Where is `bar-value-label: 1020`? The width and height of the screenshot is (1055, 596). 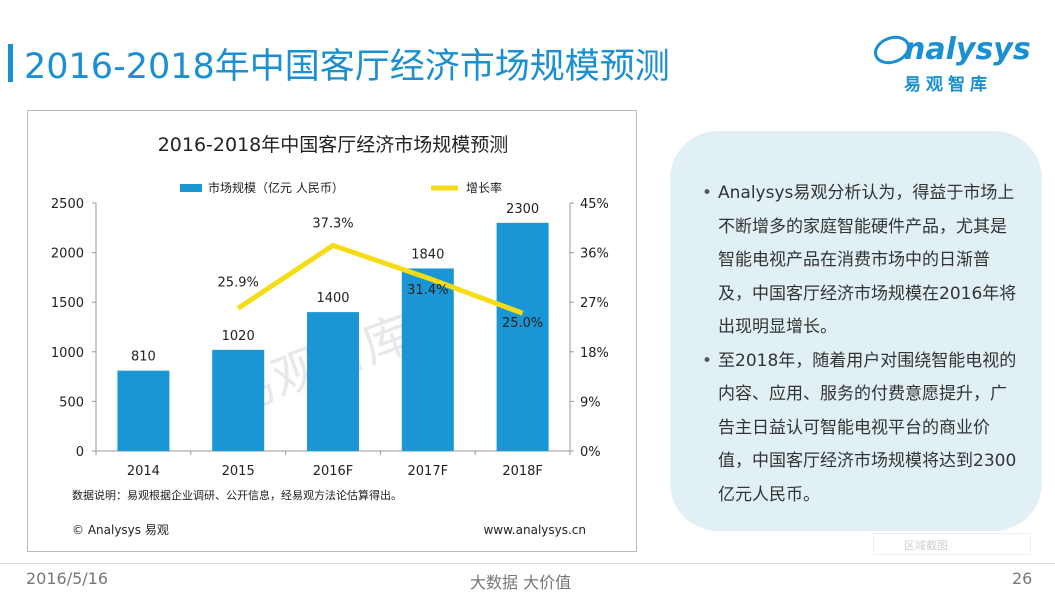
bar-value-label: 1020 is located at coordinates (238, 336).